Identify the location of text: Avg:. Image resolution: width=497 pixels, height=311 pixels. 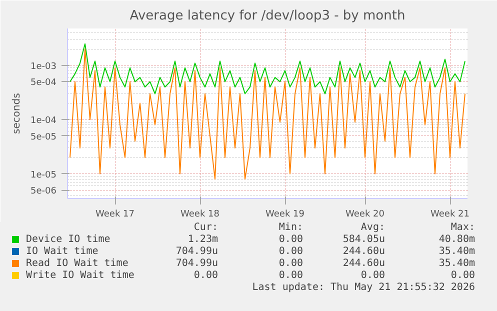
(372, 228).